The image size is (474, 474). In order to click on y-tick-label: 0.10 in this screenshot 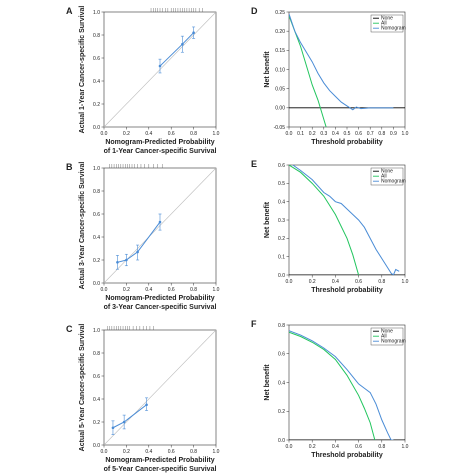, I will do `click(280, 70)`.